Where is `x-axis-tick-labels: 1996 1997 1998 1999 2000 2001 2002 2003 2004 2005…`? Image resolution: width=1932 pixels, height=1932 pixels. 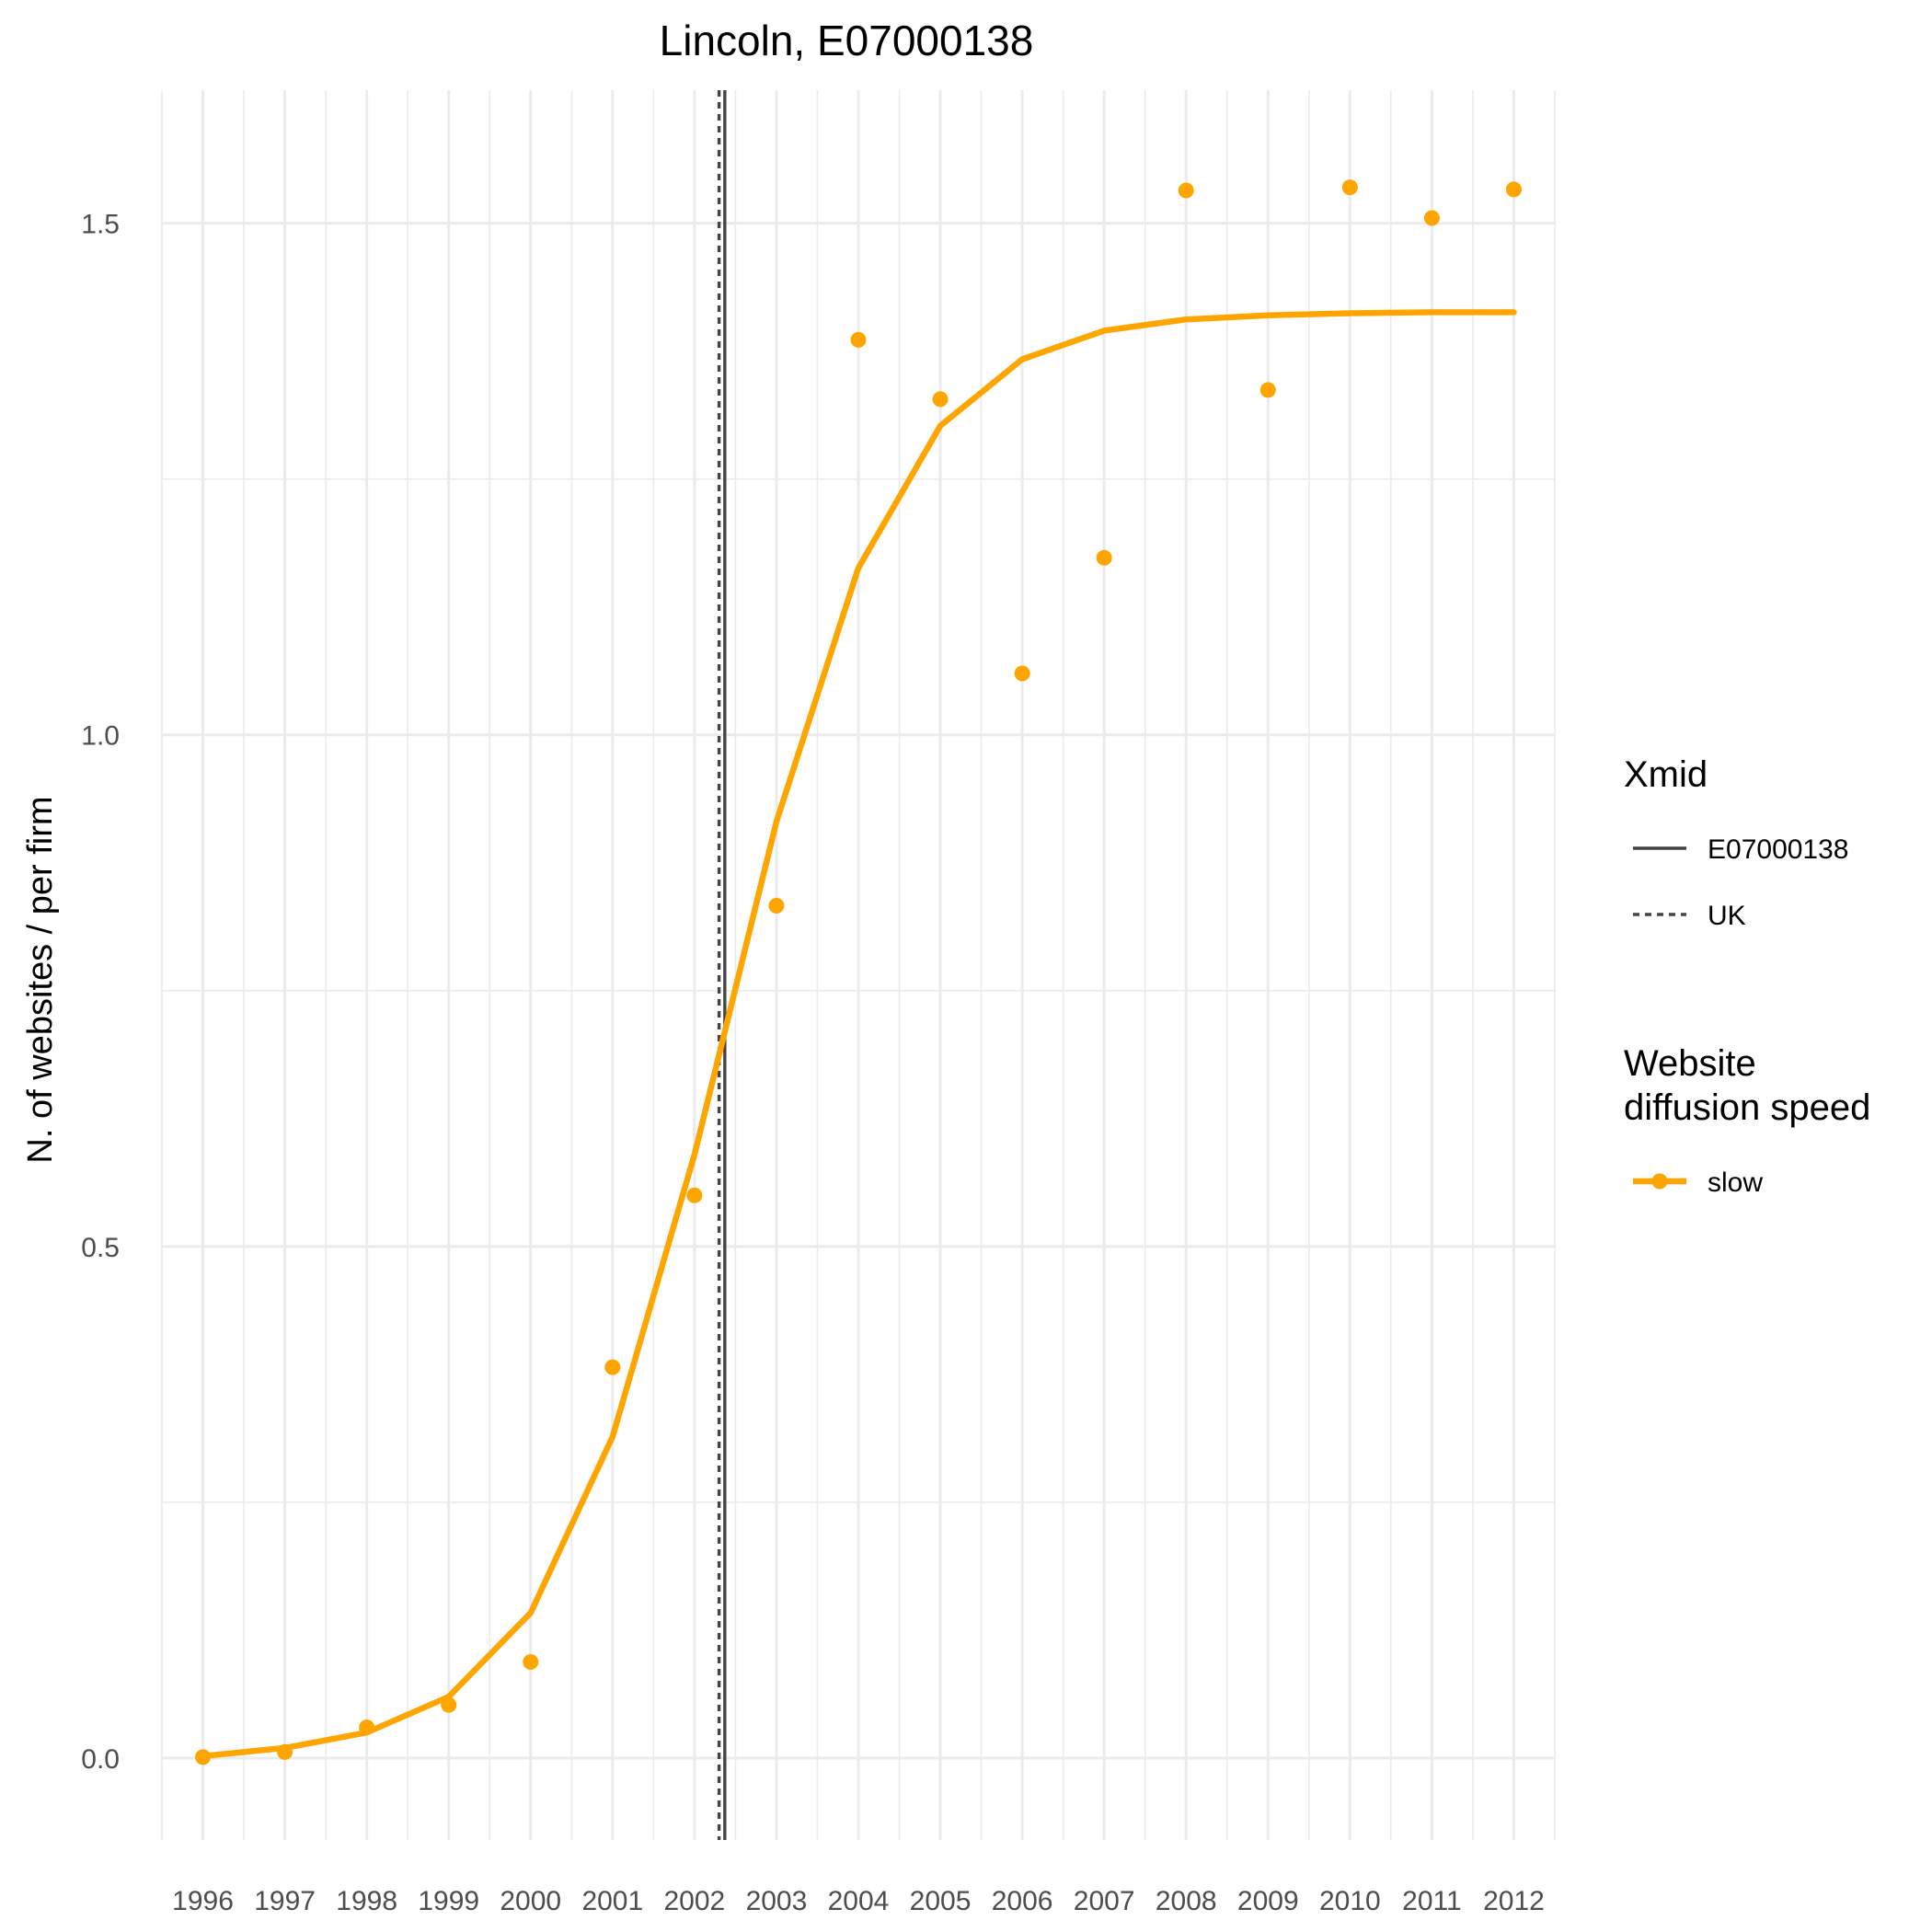
x-axis-tick-labels: 1996 1997 1998 1999 2000 2001 2002 2003 2004 2005… is located at coordinates (858, 1901).